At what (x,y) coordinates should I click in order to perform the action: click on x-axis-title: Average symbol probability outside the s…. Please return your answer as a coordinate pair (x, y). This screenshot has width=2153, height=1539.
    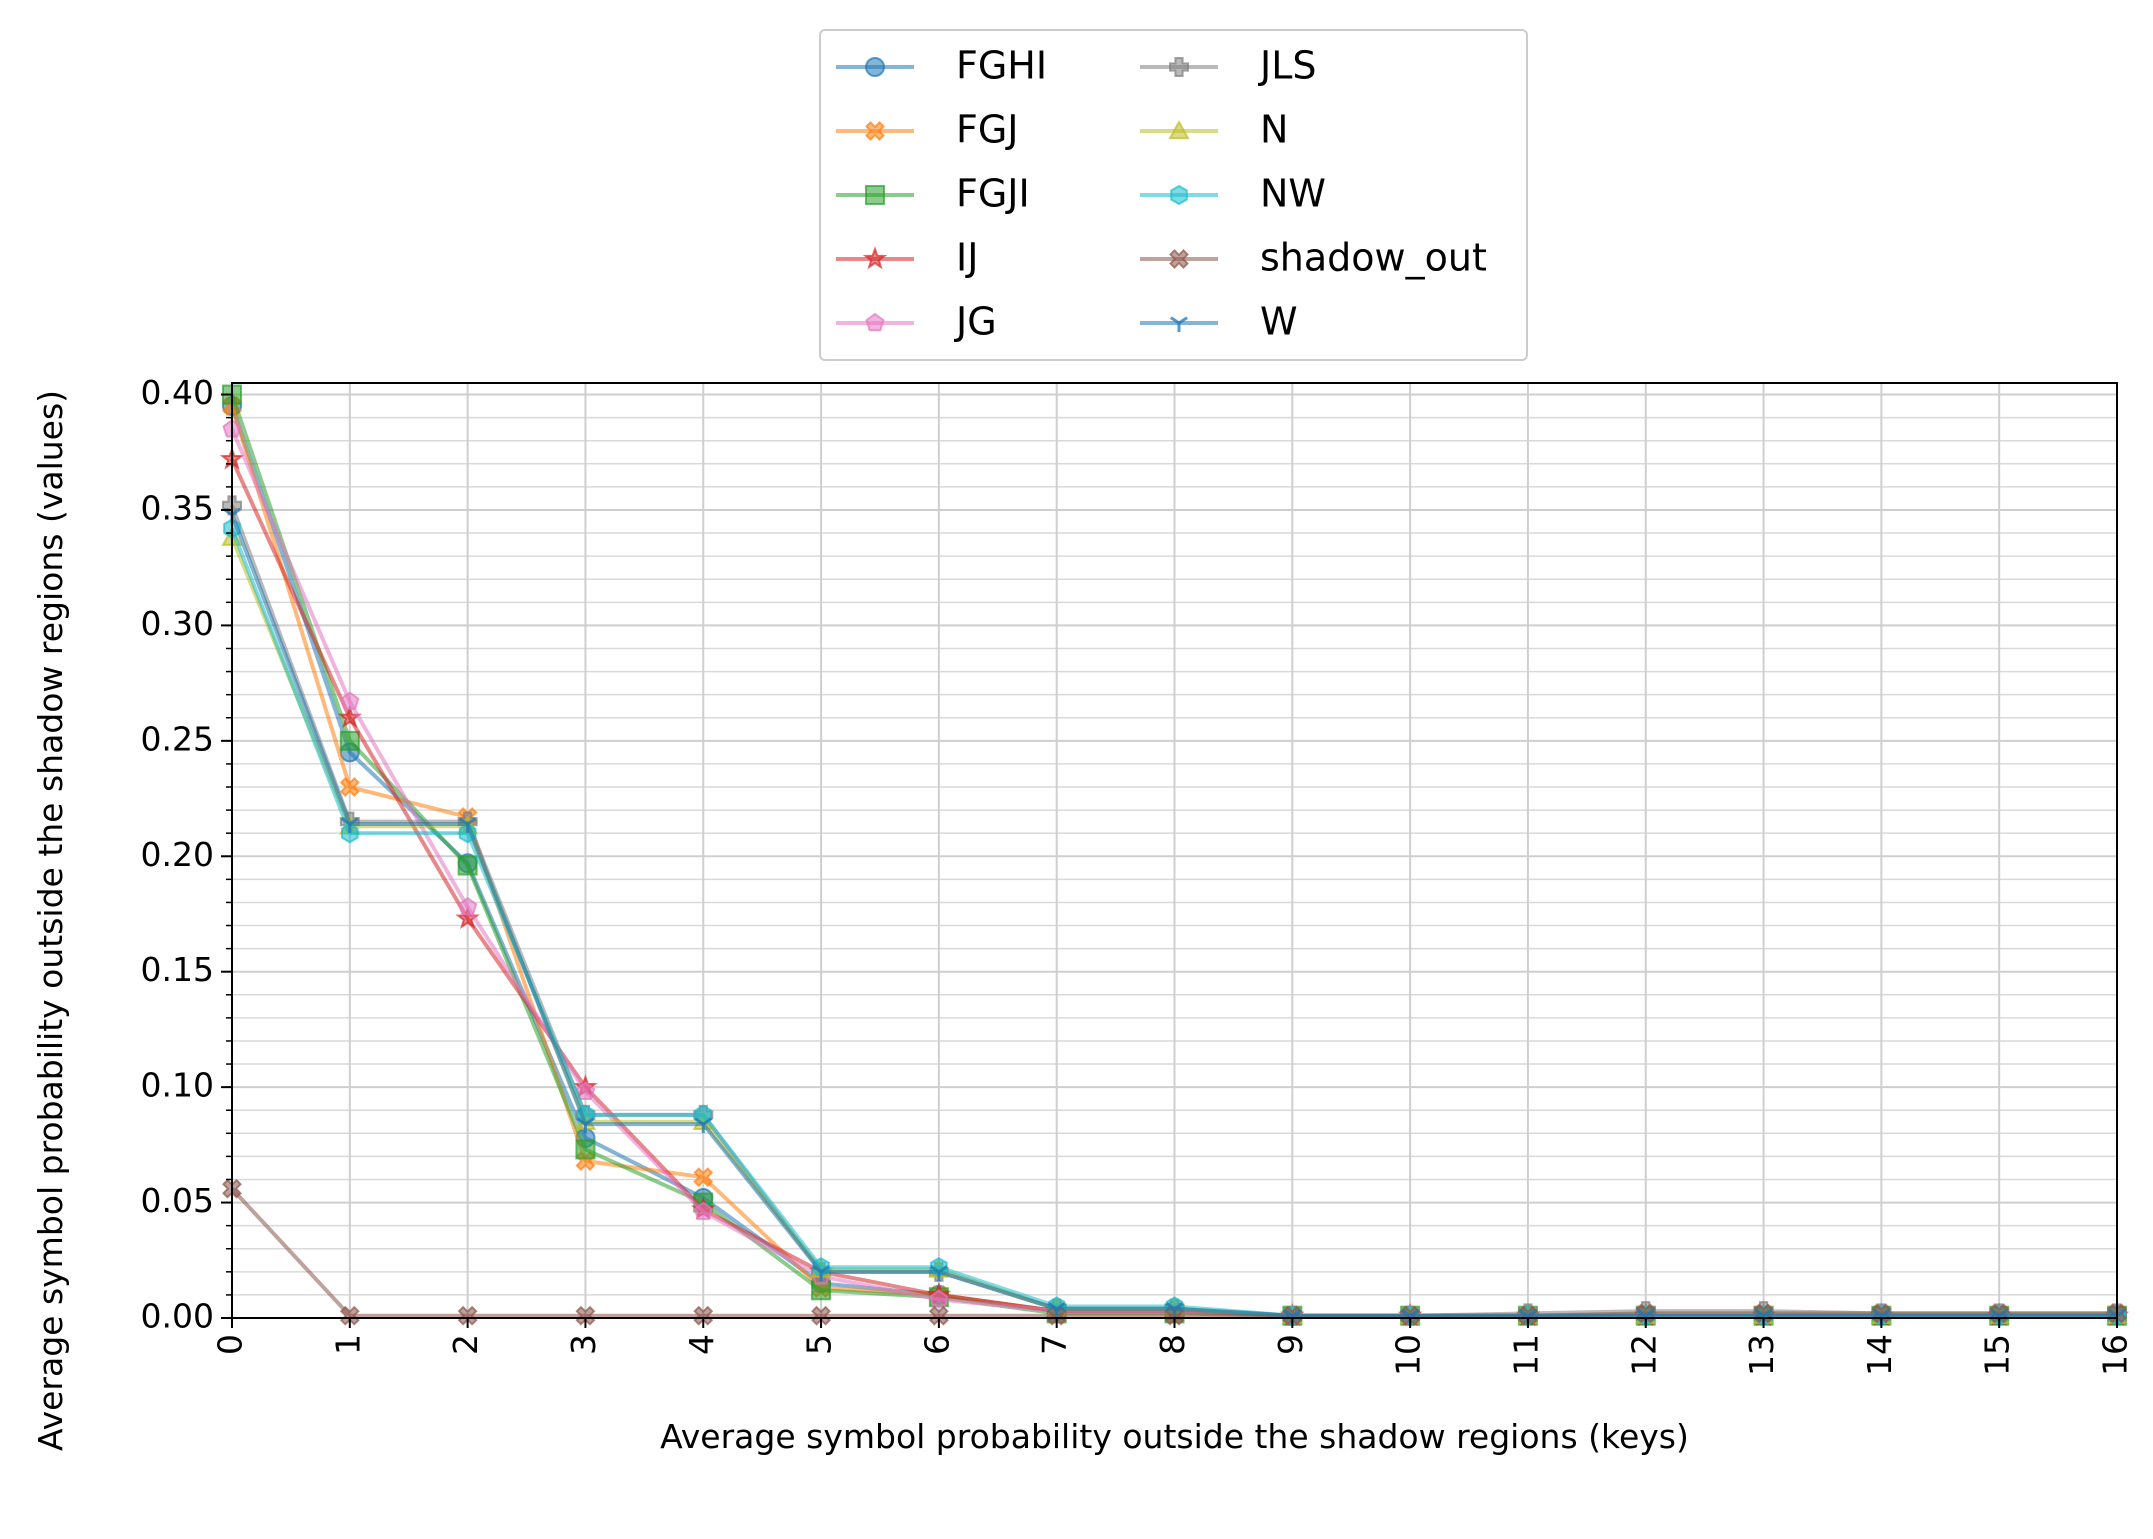
    Looking at the image, I should click on (1174, 1436).